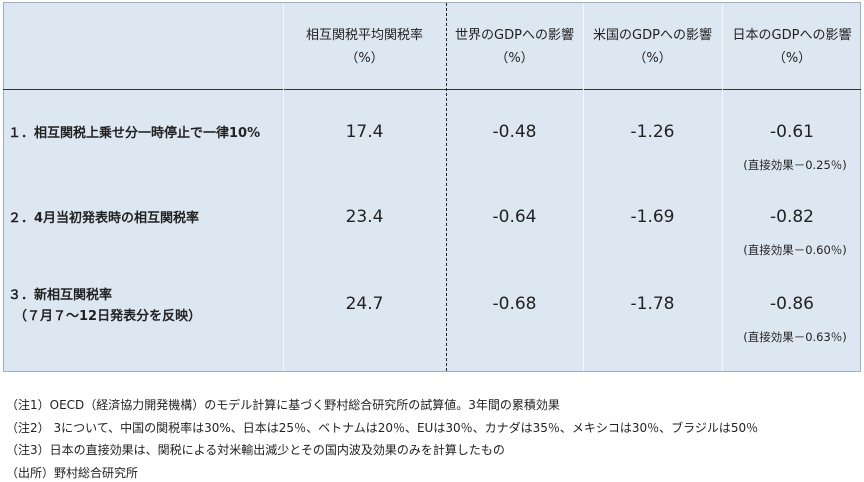 The height and width of the screenshot is (482, 864). I want to click on cell-value: -0.86, so click(792, 304).